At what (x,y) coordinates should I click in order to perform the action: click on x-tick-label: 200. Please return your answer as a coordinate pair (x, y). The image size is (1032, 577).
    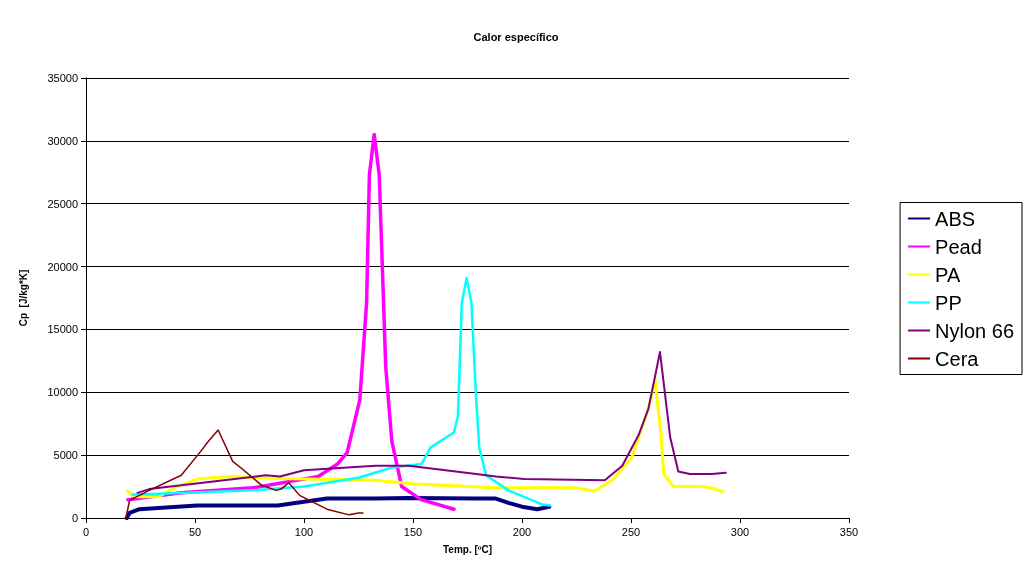
    Looking at the image, I should click on (522, 531).